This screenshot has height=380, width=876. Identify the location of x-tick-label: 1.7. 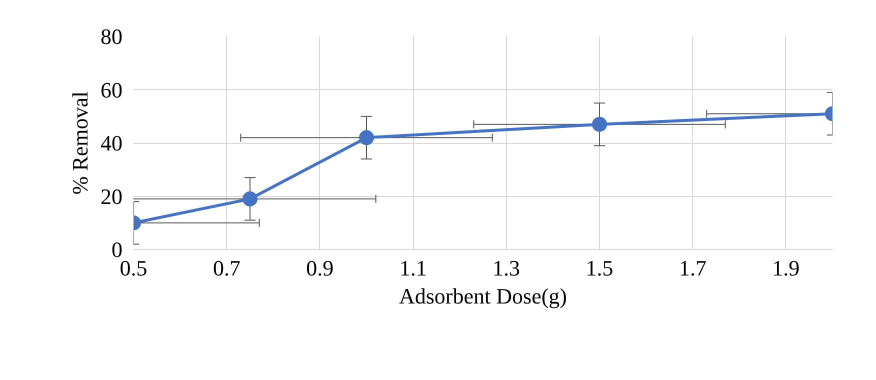
(692, 268).